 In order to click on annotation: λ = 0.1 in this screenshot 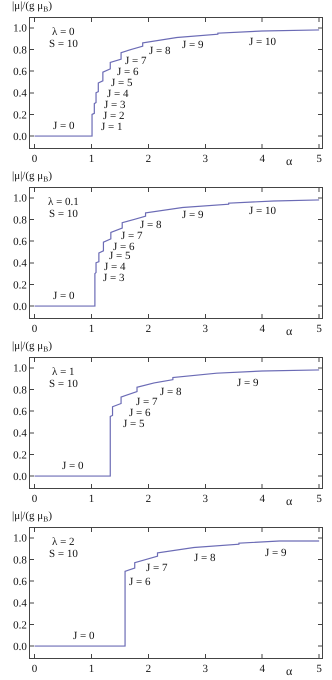, I will do `click(63, 202)`.